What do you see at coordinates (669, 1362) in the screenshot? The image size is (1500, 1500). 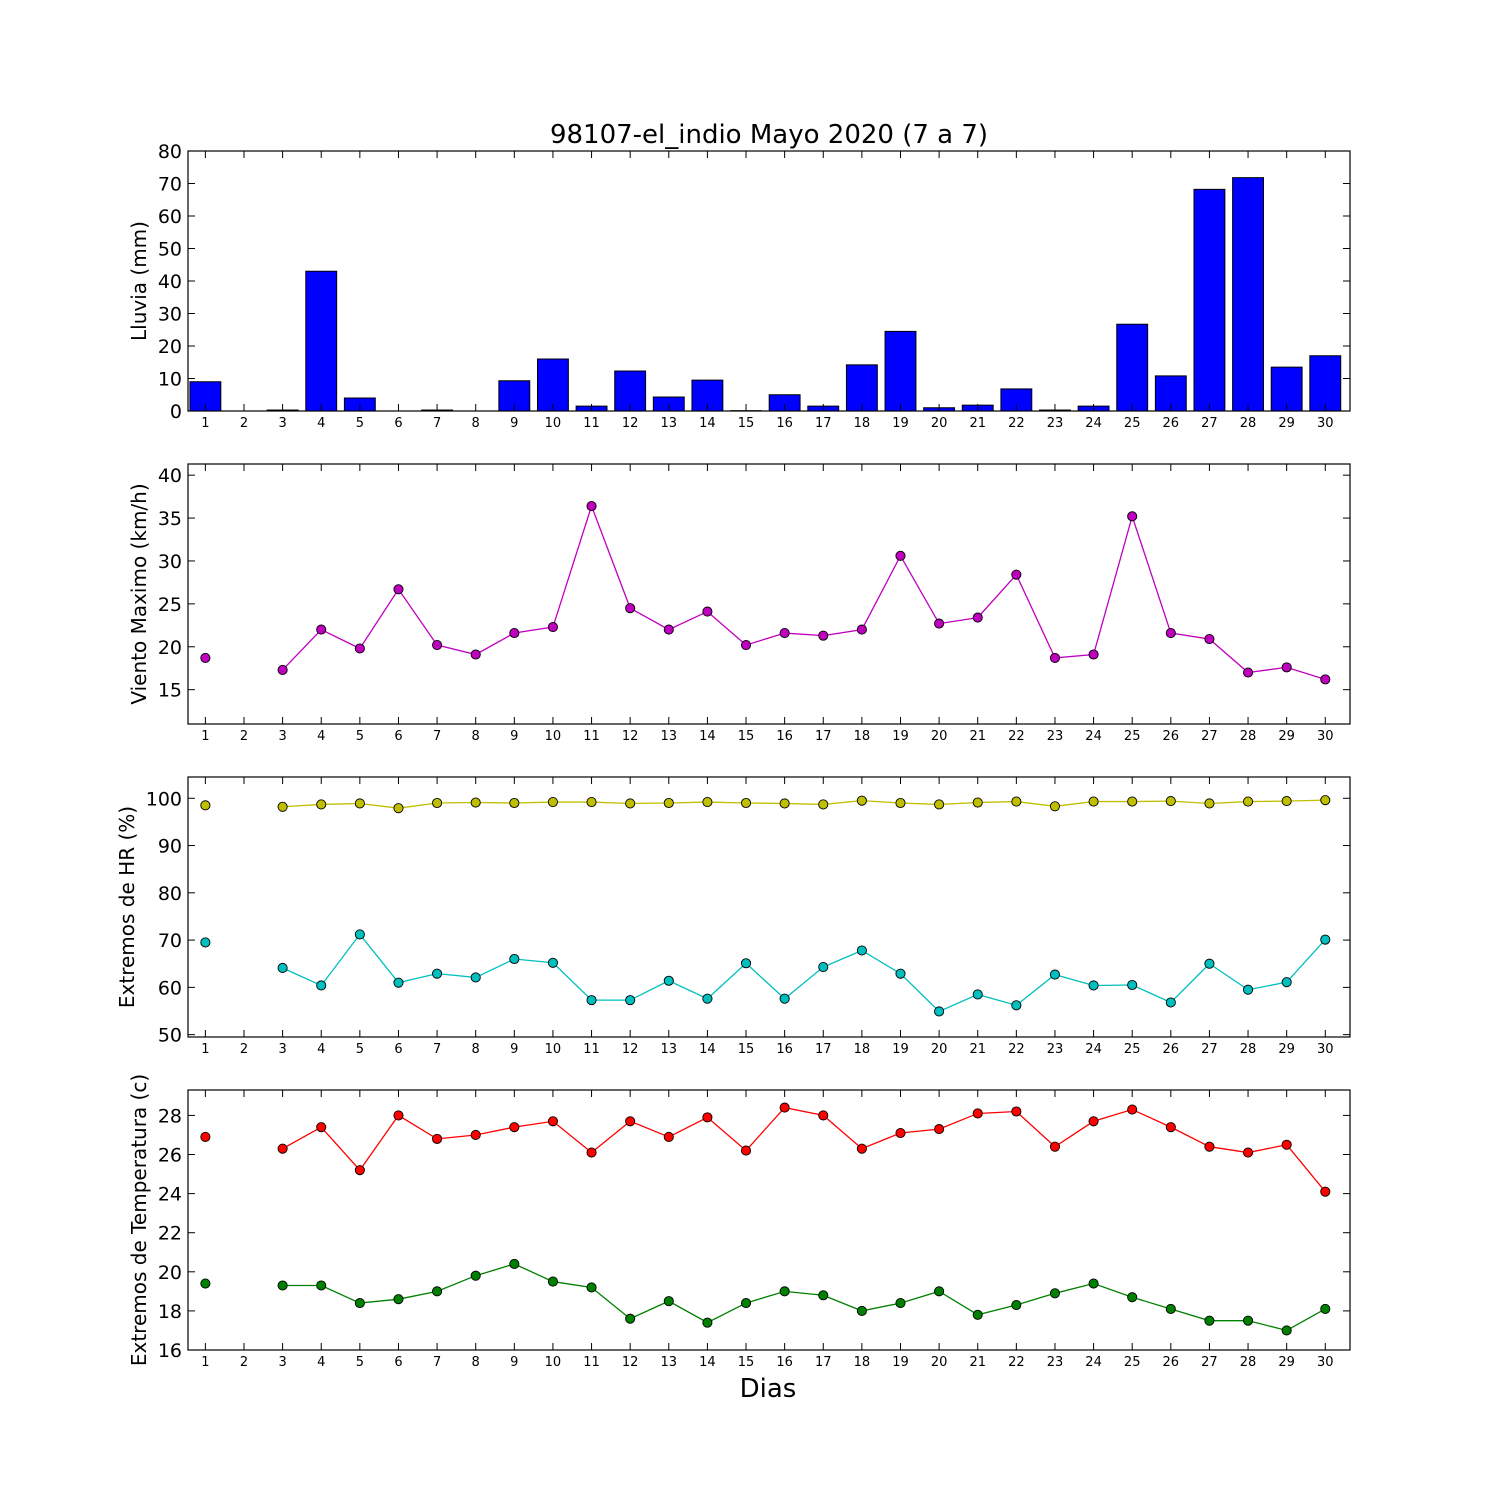 I see `temperature-xtick-label: 13` at bounding box center [669, 1362].